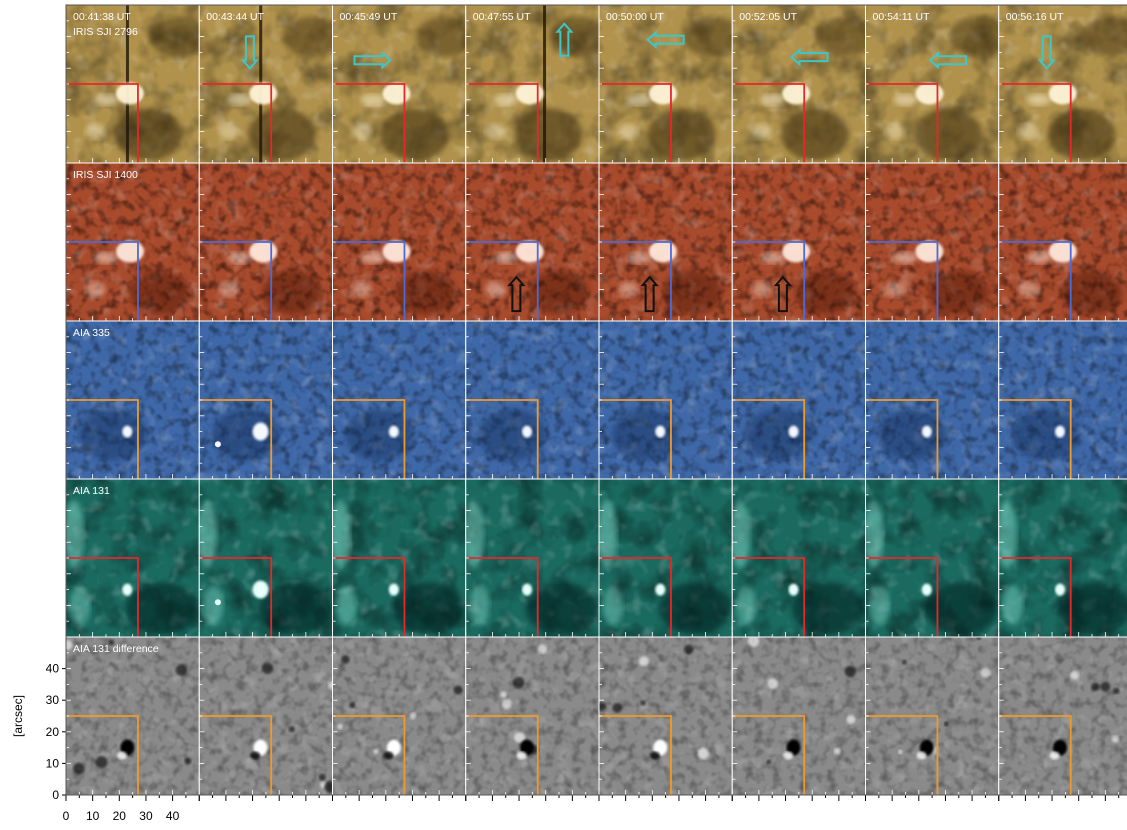  Describe the element at coordinates (132, 400) in the screenshot. I see `panel-aia335-t1` at that location.